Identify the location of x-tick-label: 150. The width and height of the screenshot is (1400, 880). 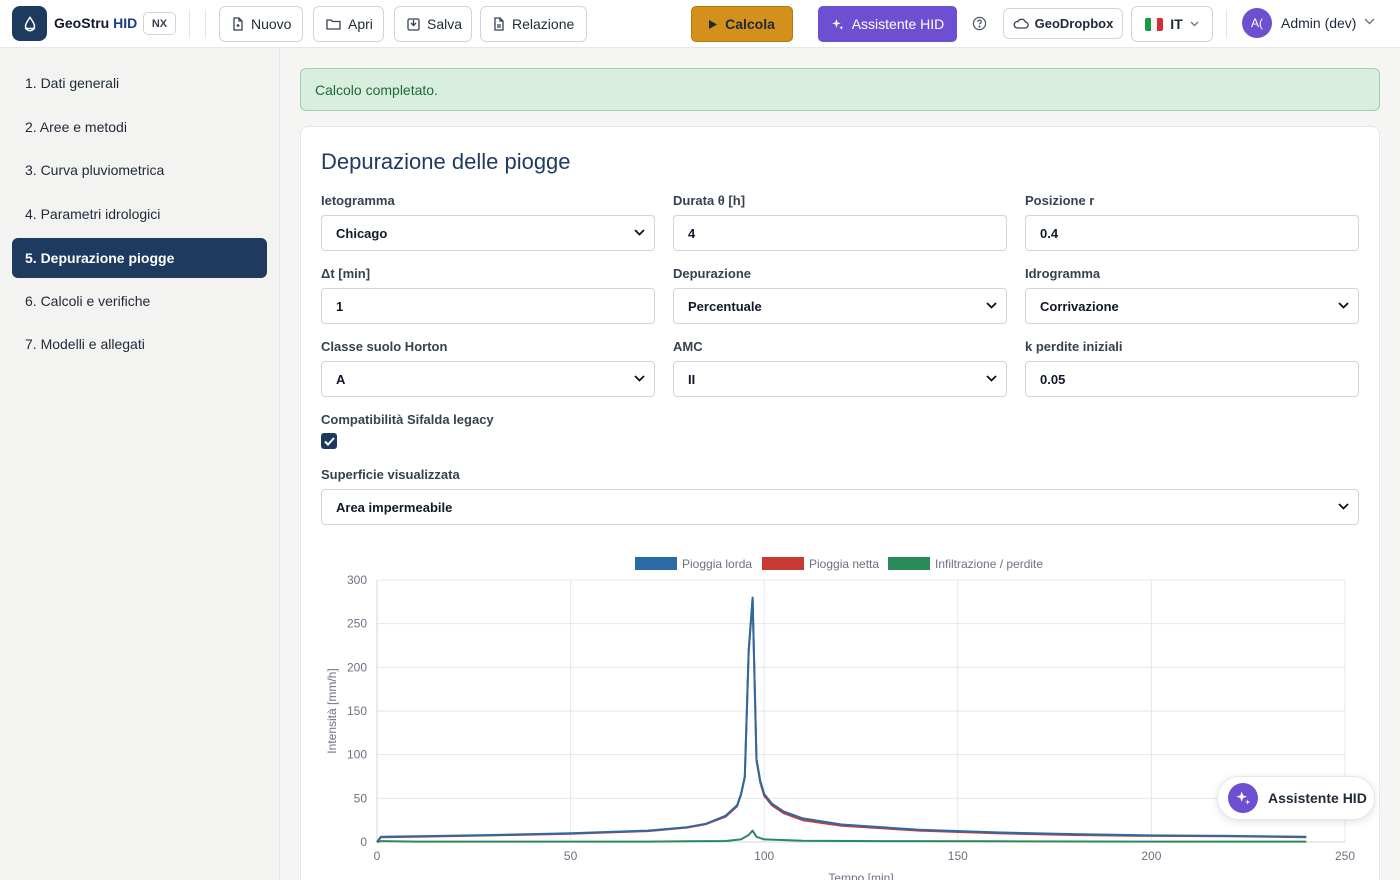
(958, 856).